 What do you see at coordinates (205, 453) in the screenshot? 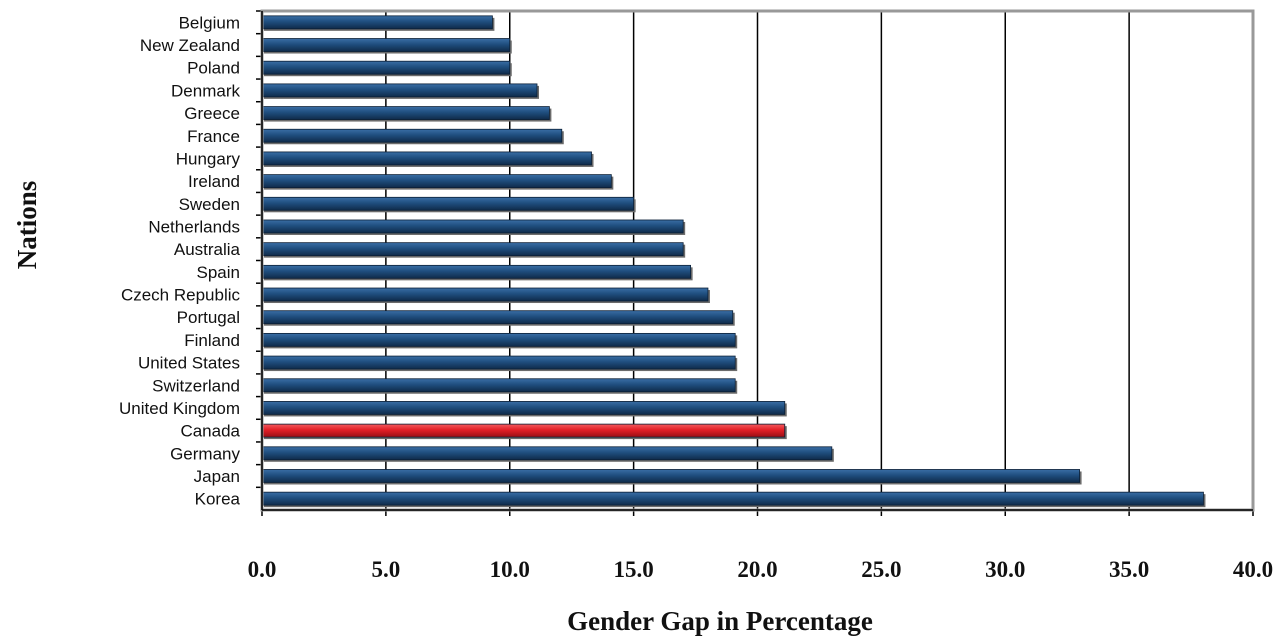
I see `category-label: Germany` at bounding box center [205, 453].